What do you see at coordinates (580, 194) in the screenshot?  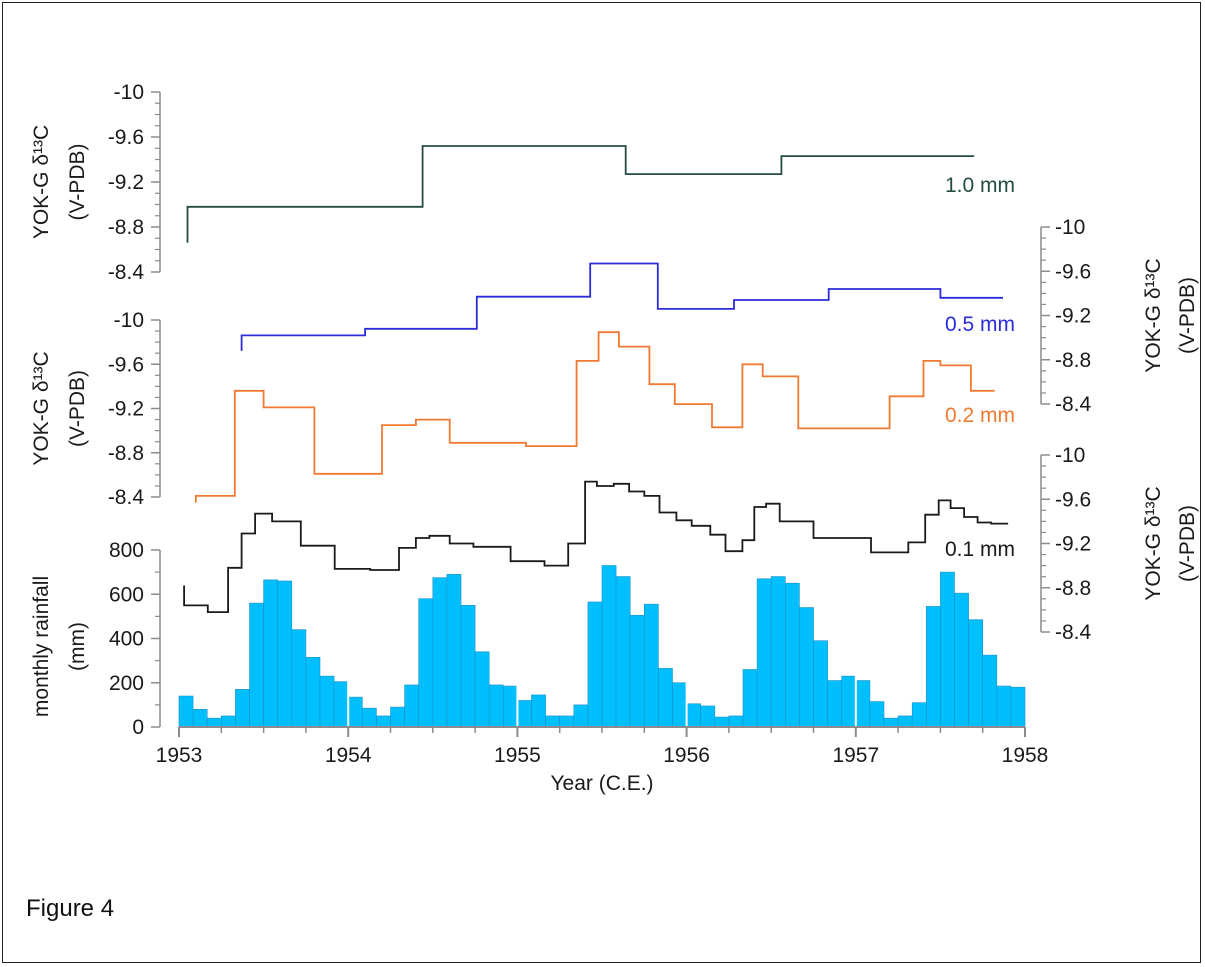 I see `series-line-1-0-mm` at bounding box center [580, 194].